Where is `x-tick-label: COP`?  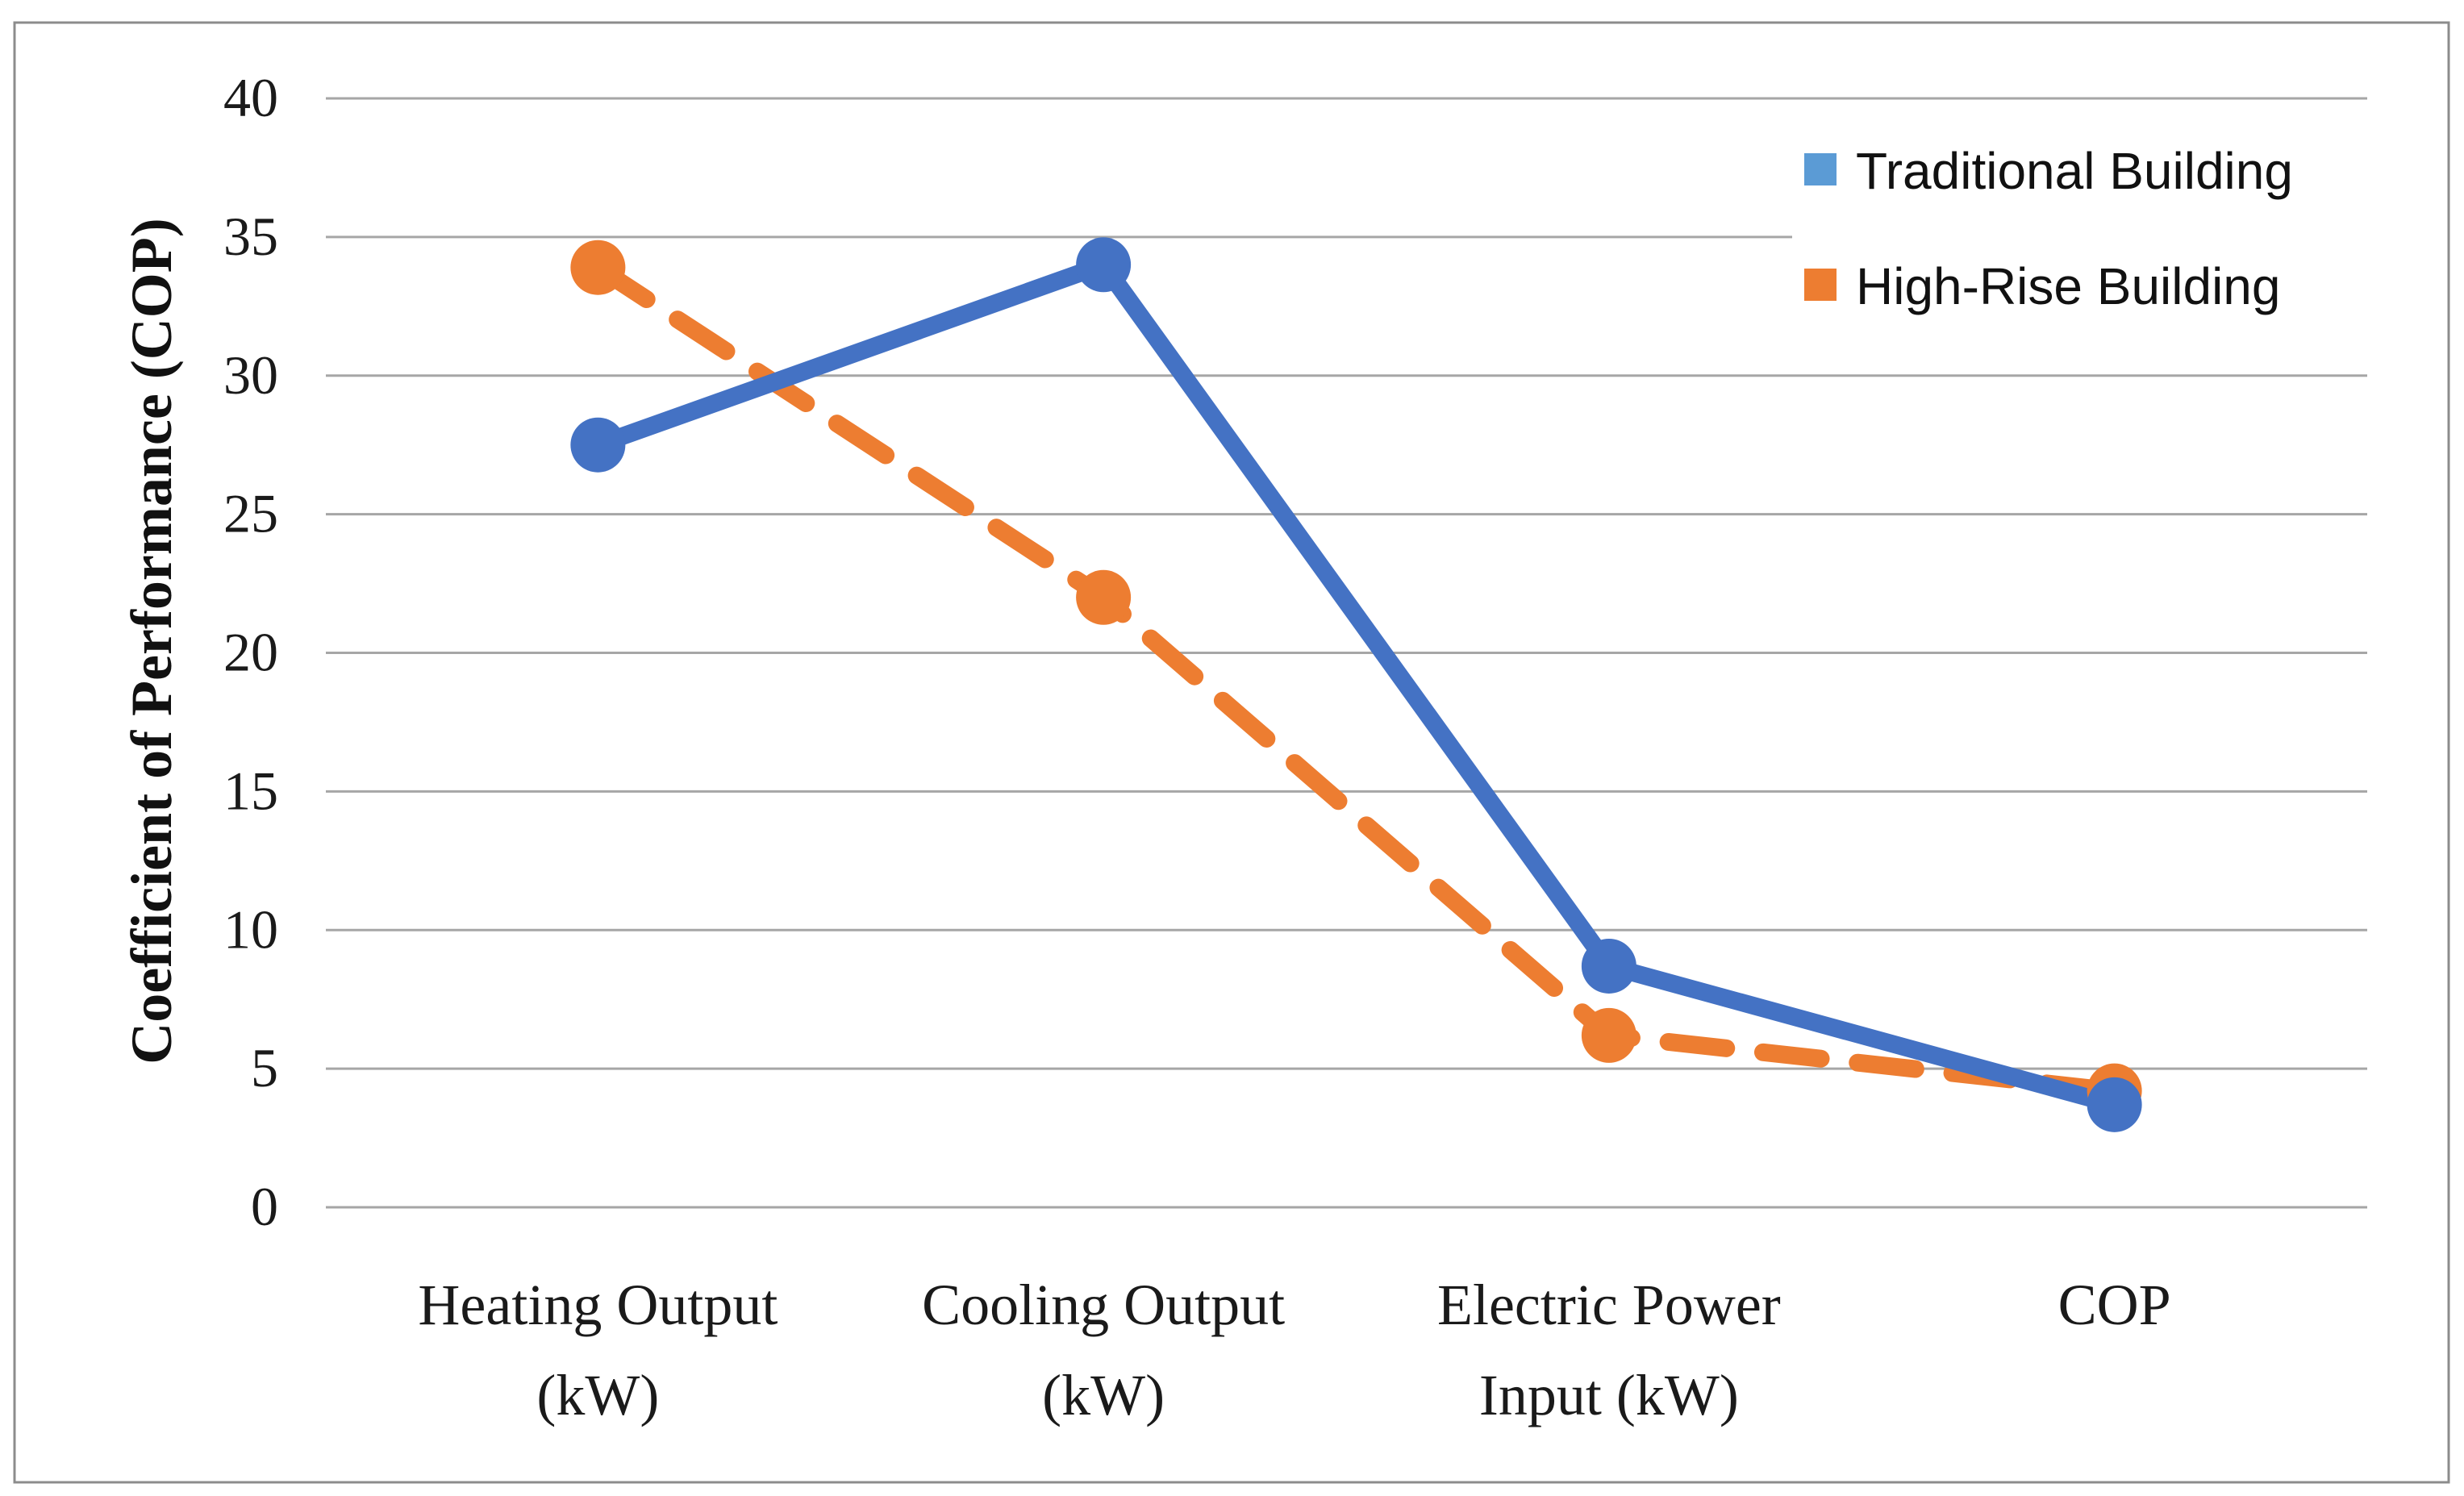 x-tick-label: COP is located at coordinates (2114, 1305).